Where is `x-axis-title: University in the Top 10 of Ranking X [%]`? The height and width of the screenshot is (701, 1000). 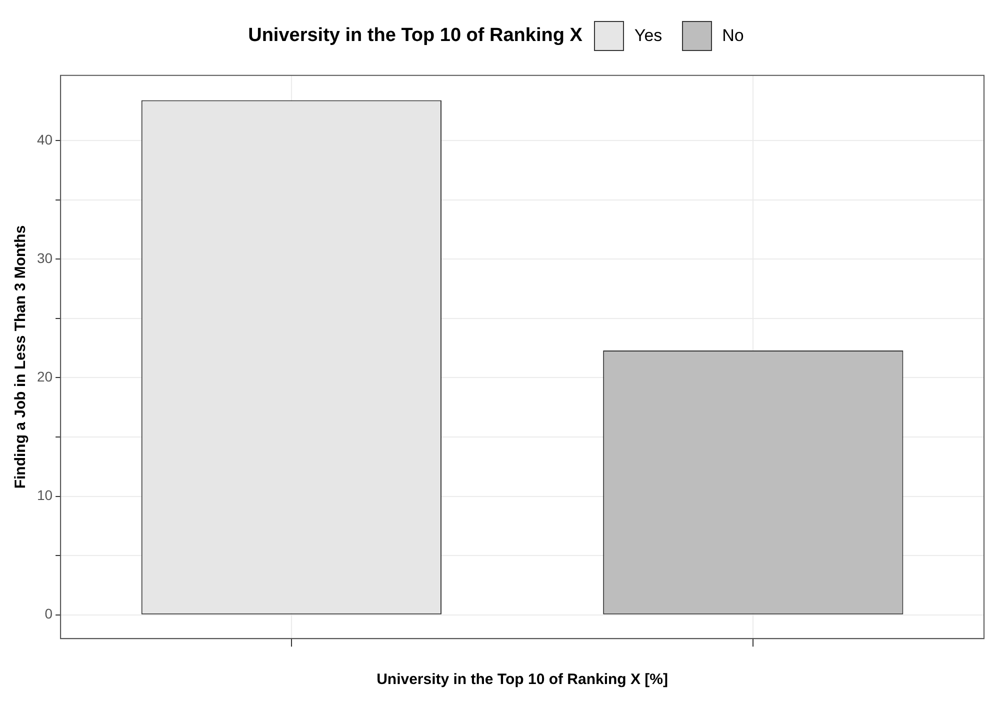 x-axis-title: University in the Top 10 of Ranking X [%] is located at coordinates (522, 679).